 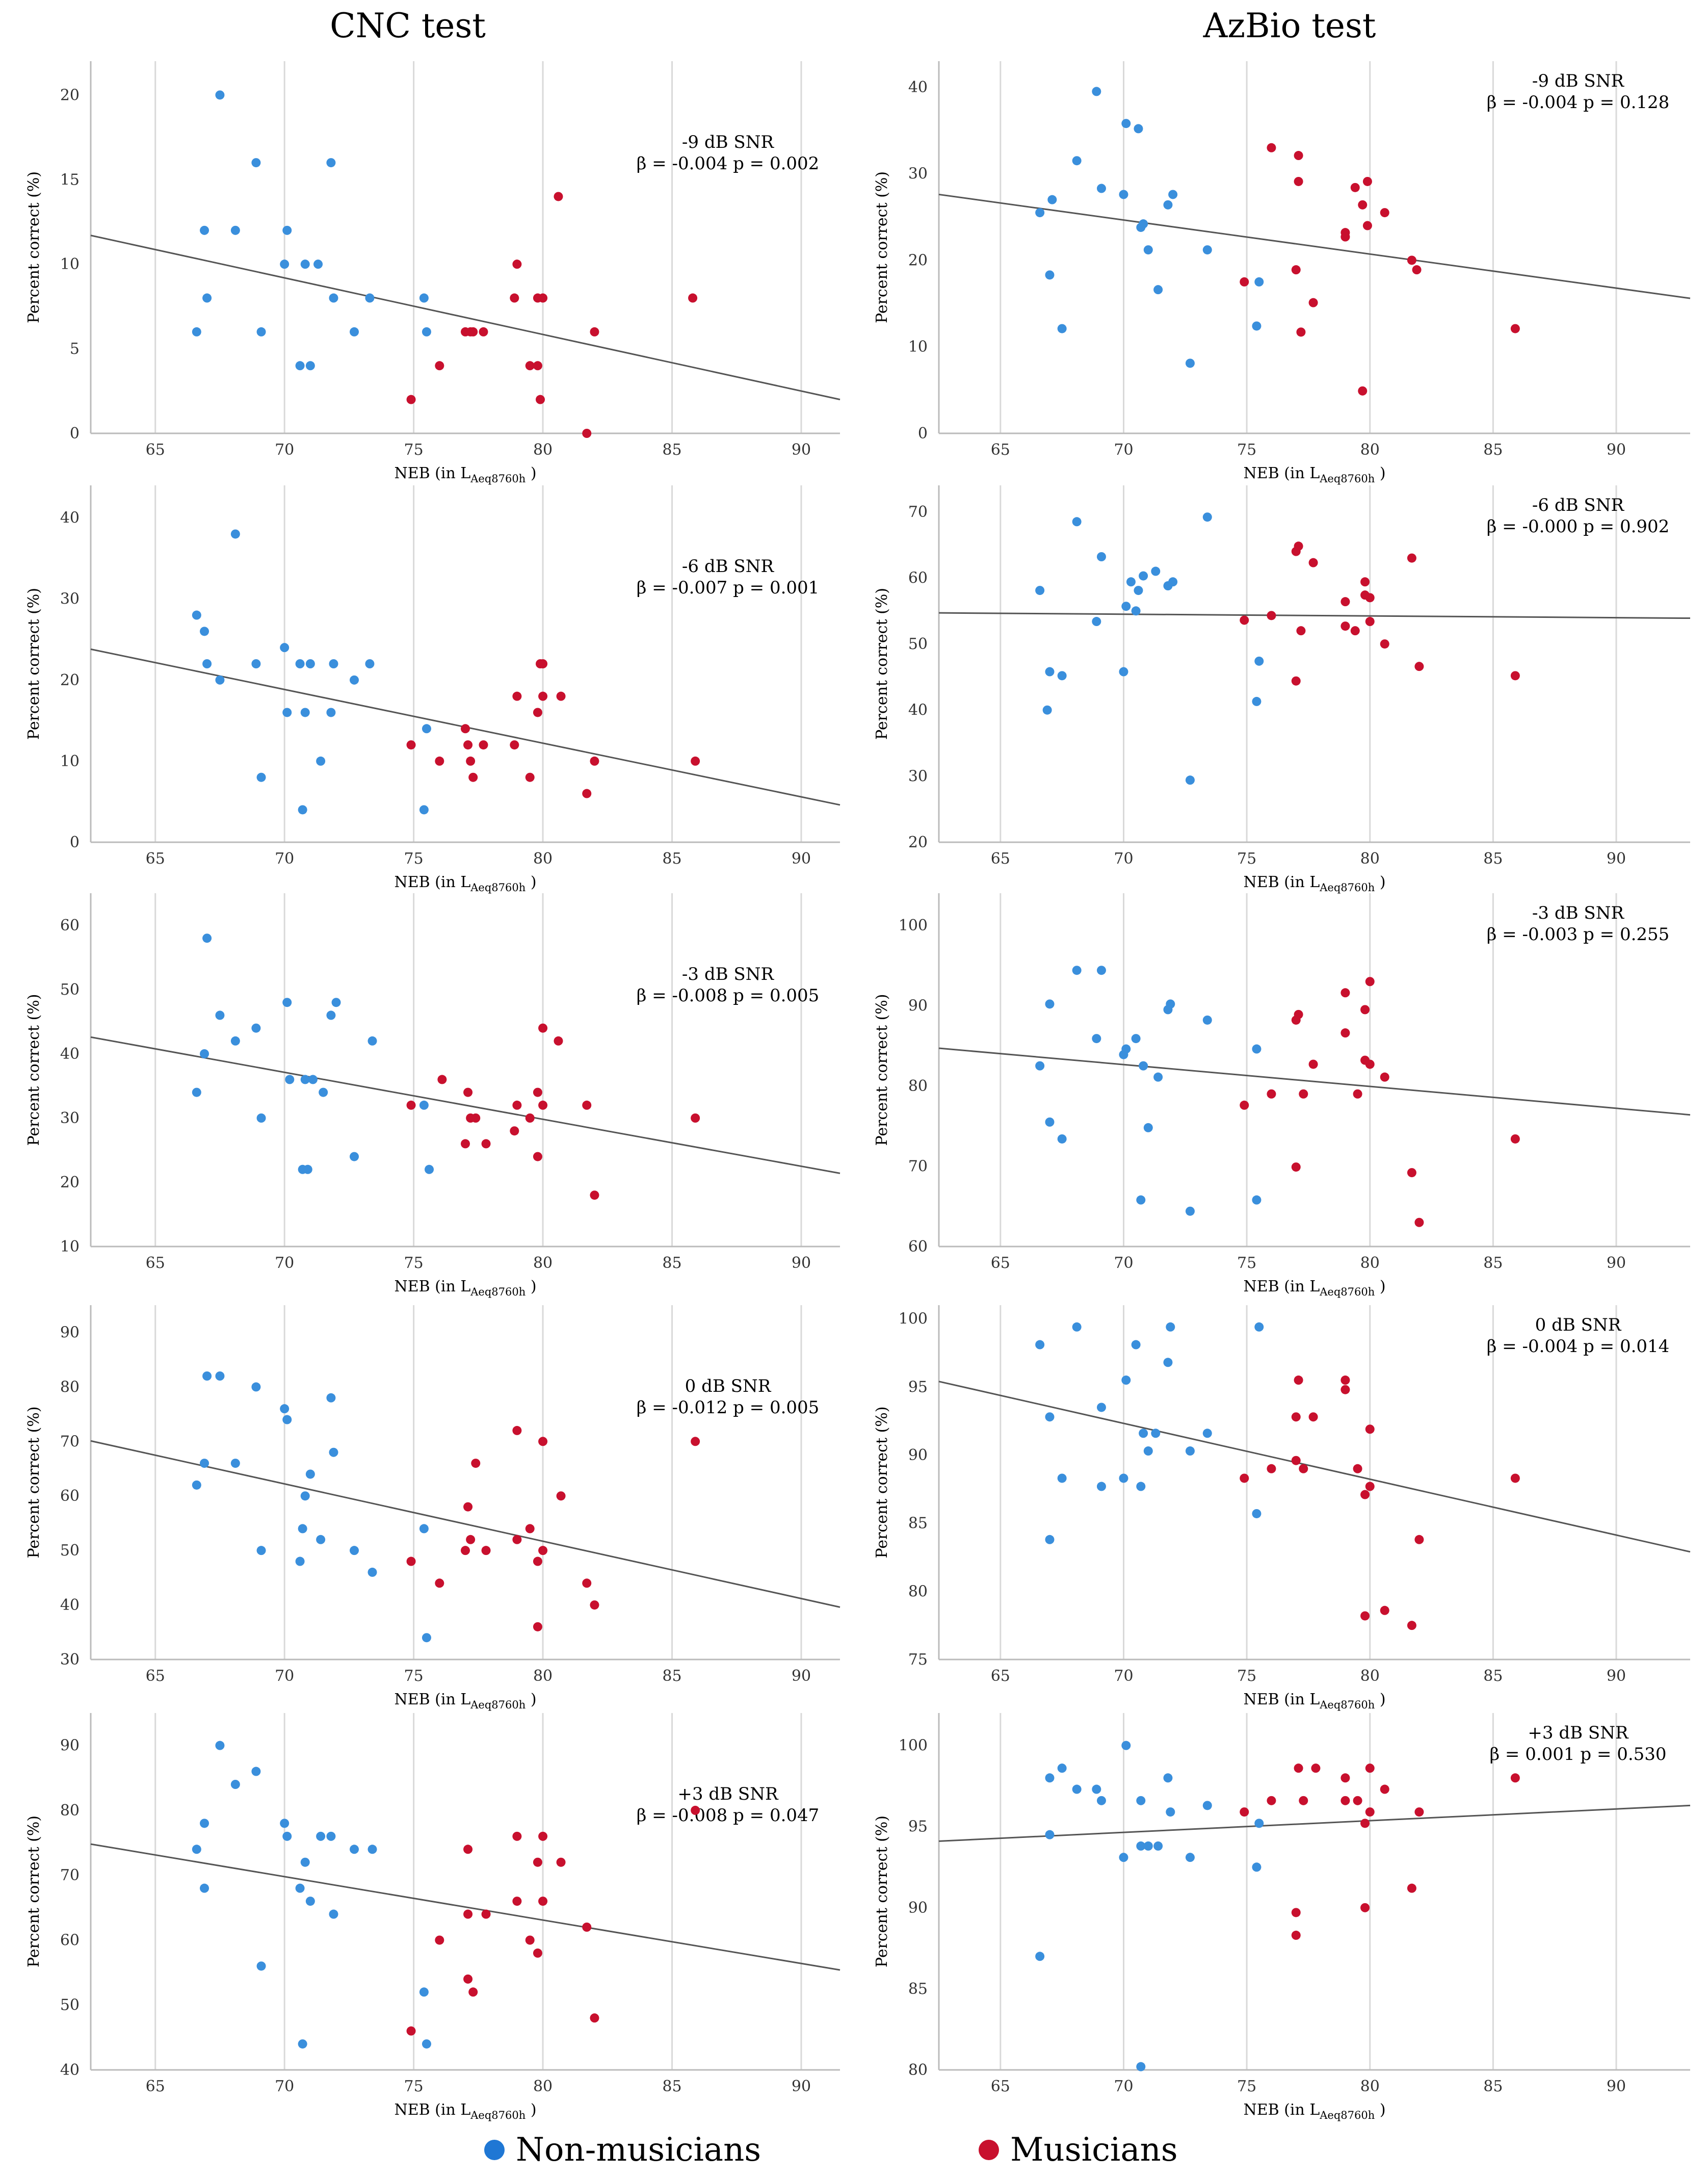 What do you see at coordinates (494, 2150) in the screenshot?
I see `legend-nonmusicians-marker` at bounding box center [494, 2150].